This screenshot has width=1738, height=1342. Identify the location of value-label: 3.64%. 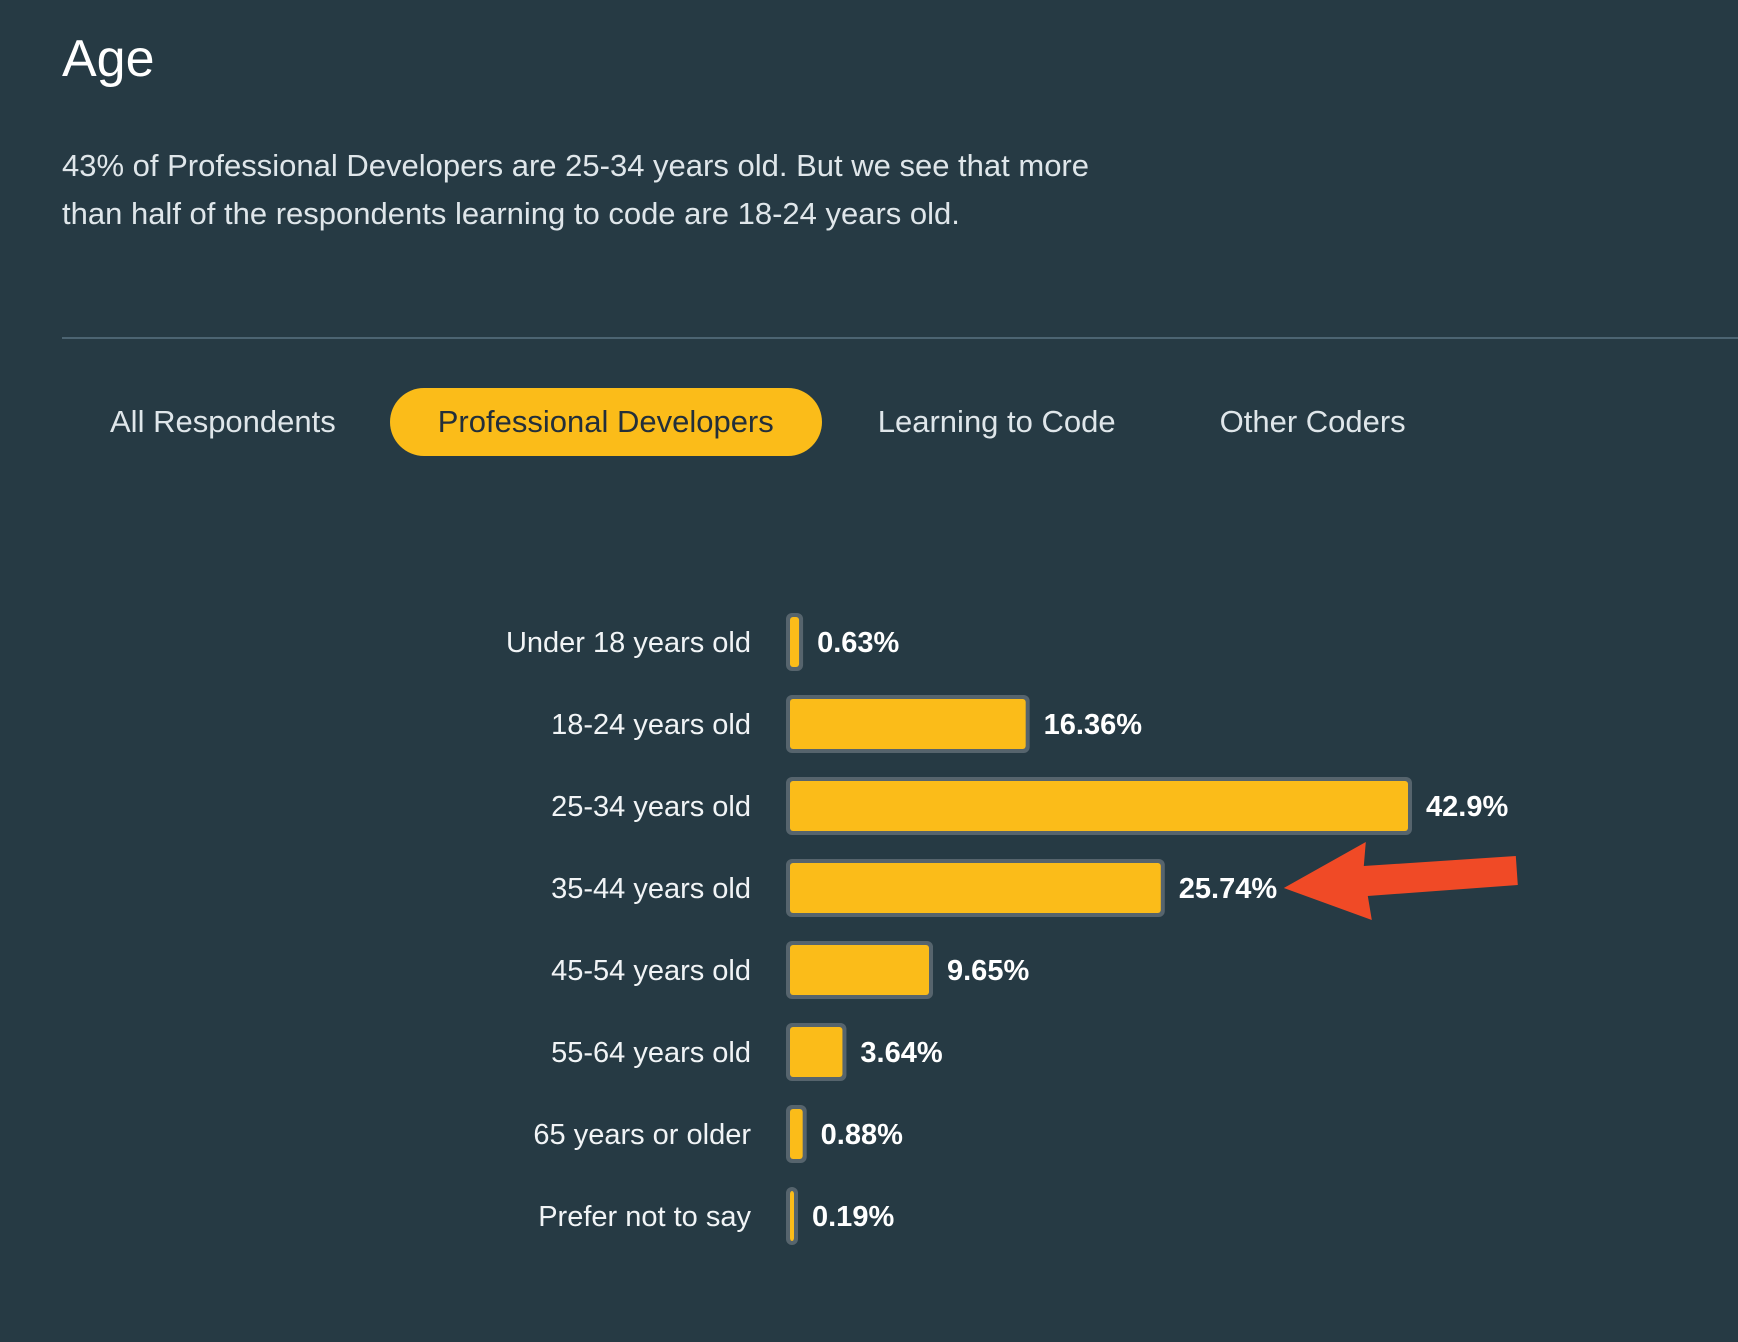
(901, 1053).